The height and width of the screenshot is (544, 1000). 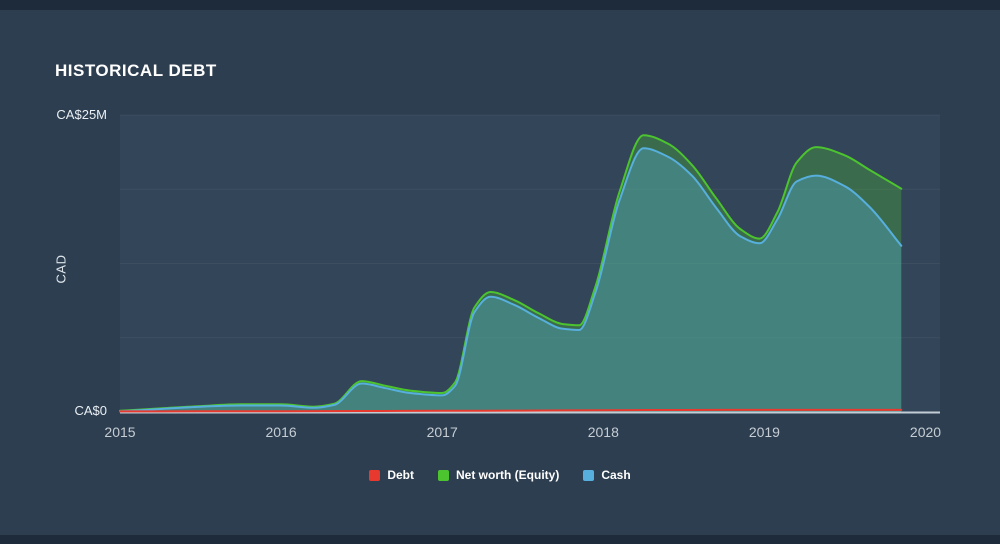 I want to click on x-tick-label: 2018, so click(x=603, y=432).